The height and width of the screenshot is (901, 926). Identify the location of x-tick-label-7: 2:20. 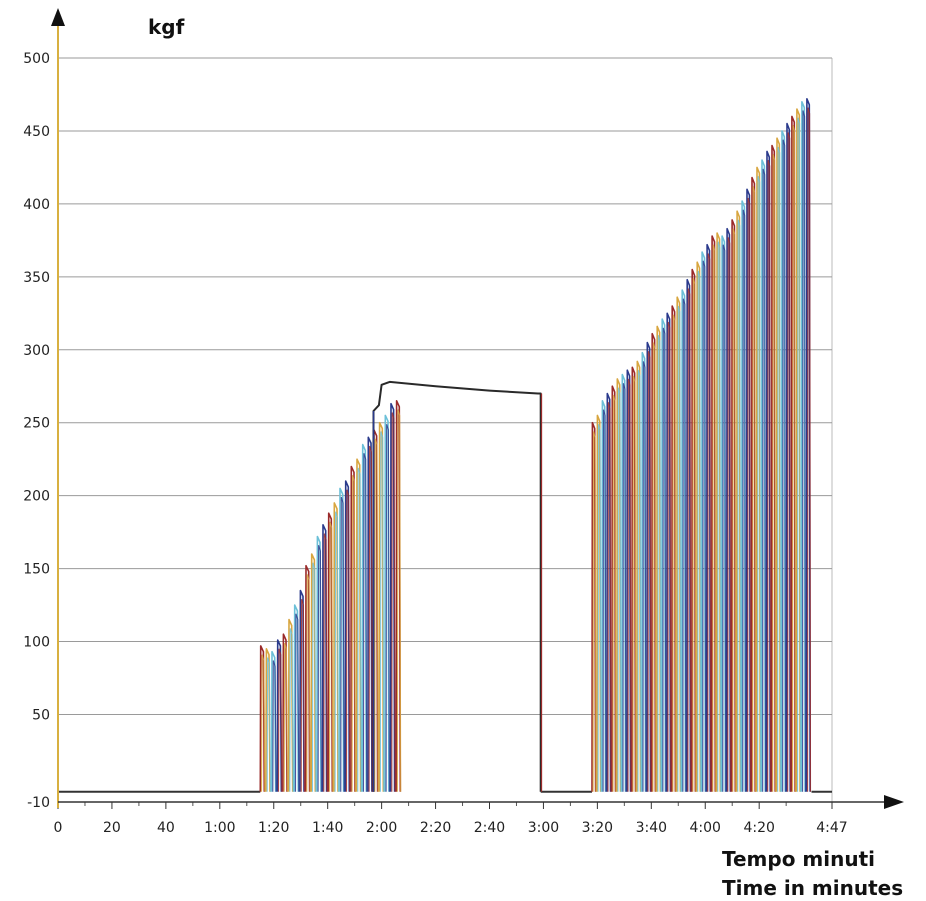
(435, 828).